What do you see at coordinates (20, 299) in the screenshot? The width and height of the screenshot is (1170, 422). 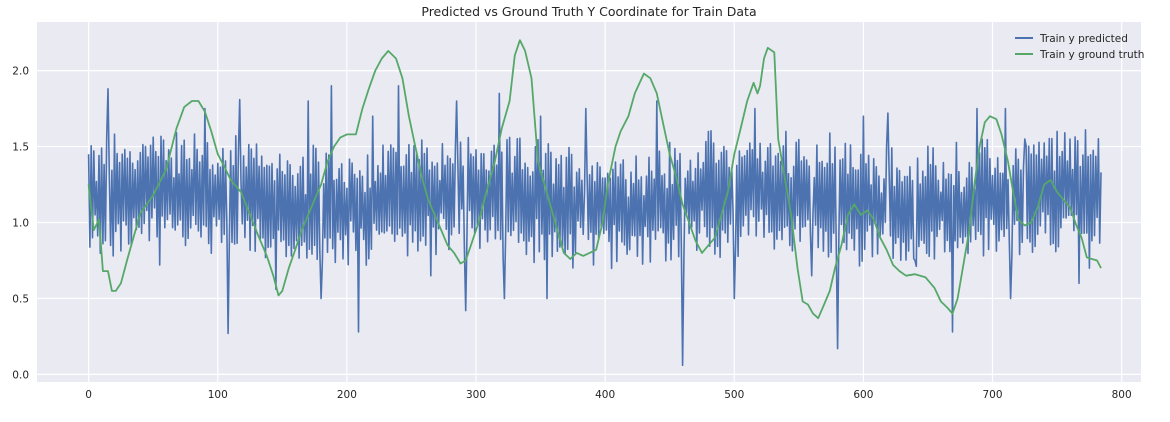 I see `y-tick-label: 0.5` at bounding box center [20, 299].